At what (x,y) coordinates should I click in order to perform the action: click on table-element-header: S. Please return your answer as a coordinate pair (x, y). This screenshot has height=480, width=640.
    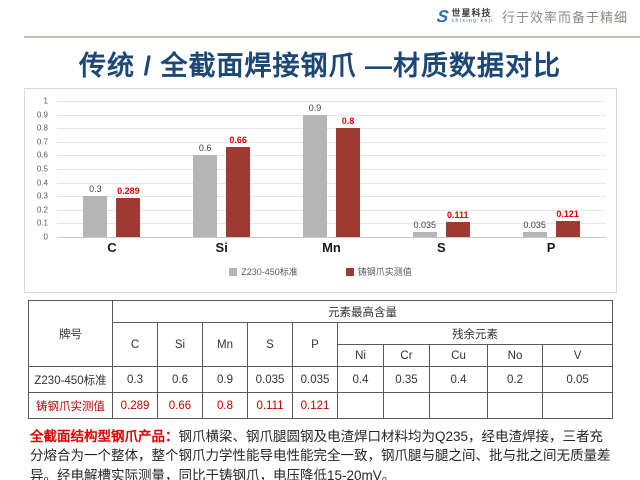
    Looking at the image, I should click on (270, 344).